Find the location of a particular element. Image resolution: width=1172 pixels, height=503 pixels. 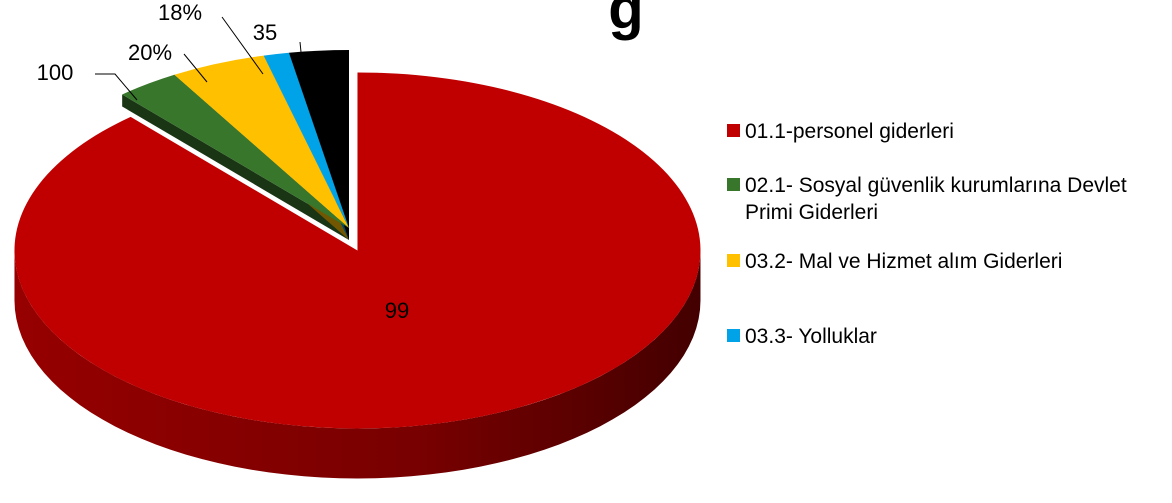

chart-title: g is located at coordinates (625, 20).